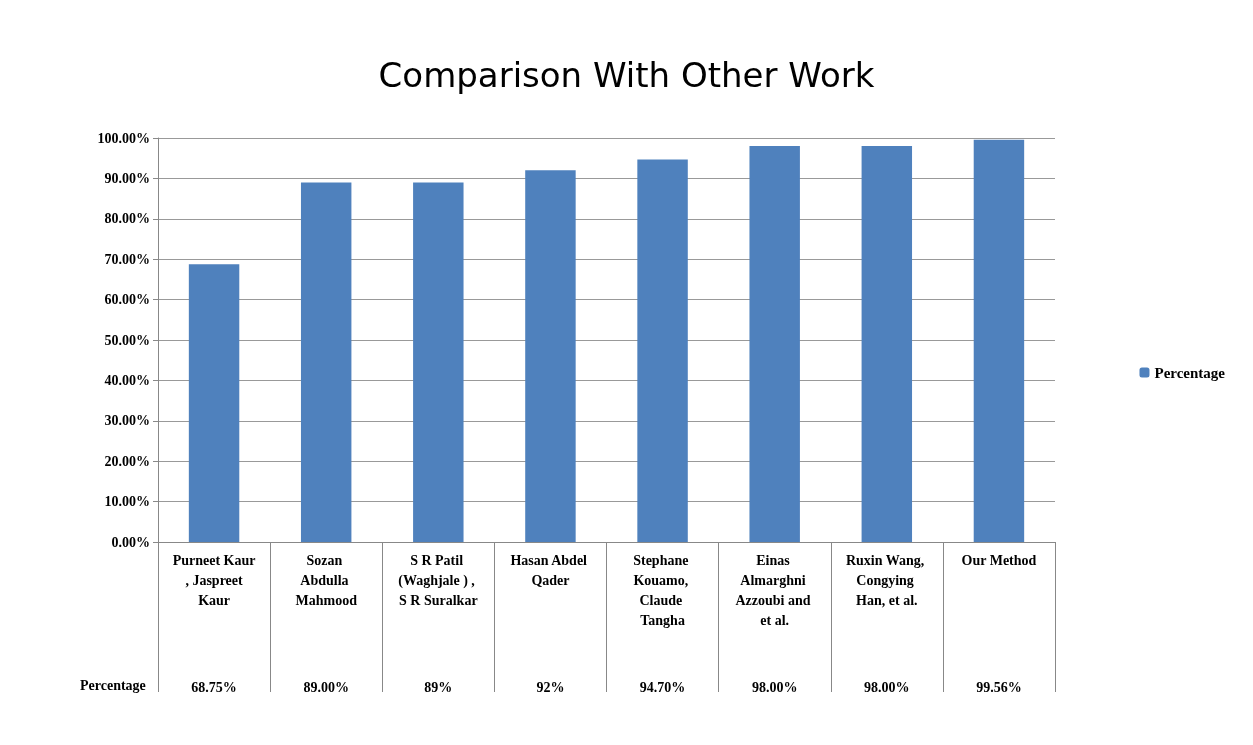 Image resolution: width=1253 pixels, height=745 pixels. I want to click on x-tick-label: Stephane Kouamo, Claude Tangha, so click(662, 590).